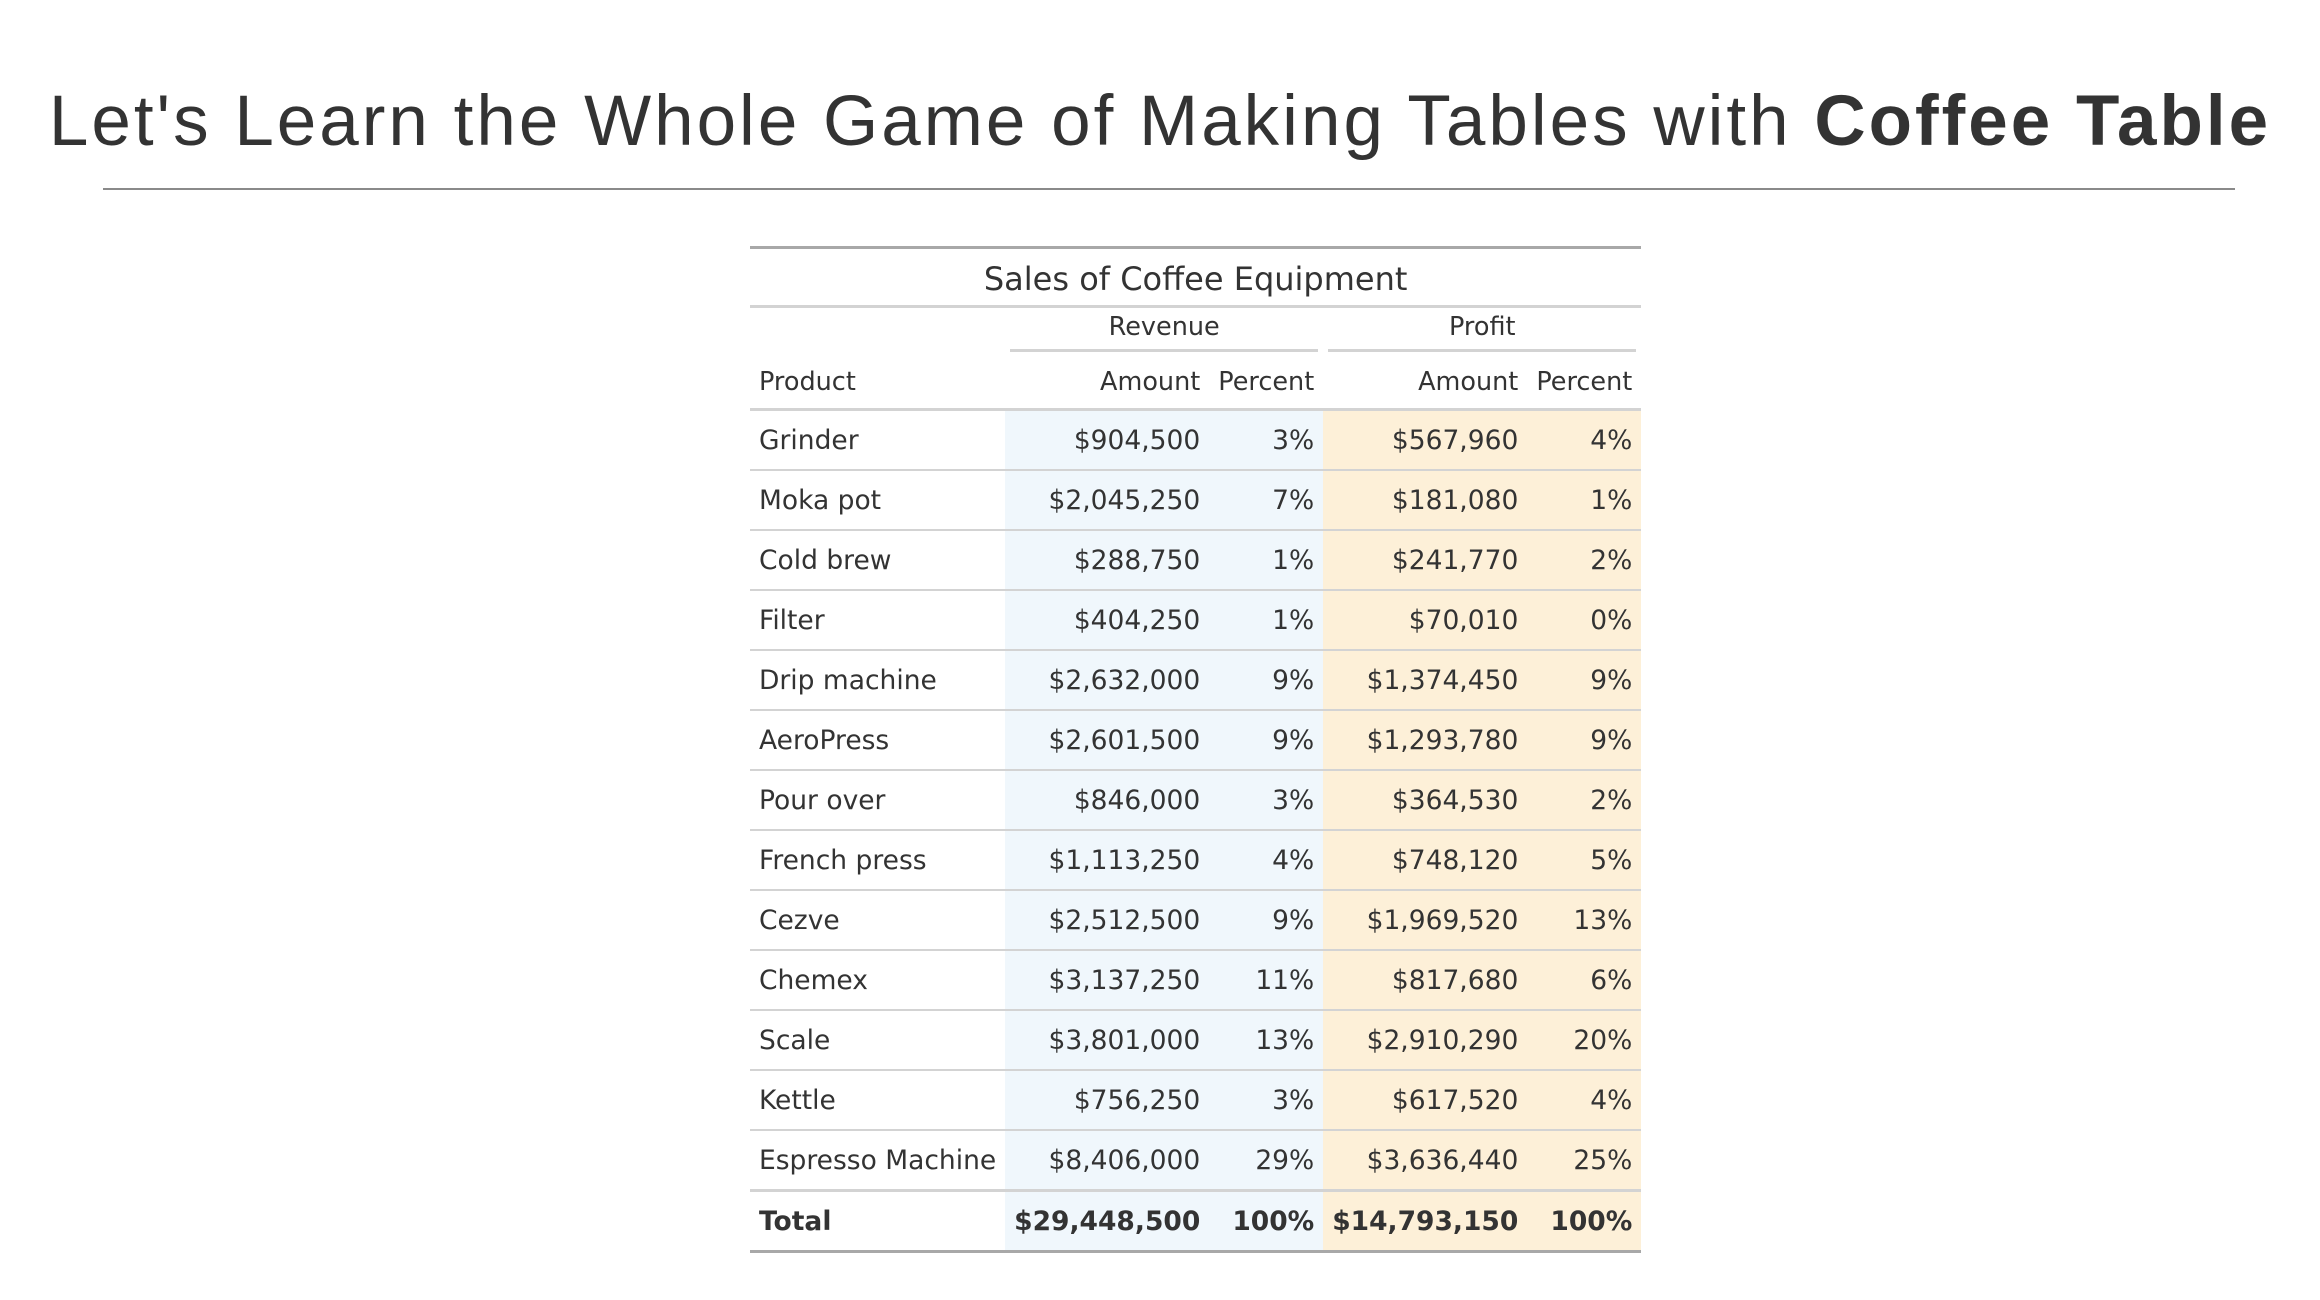  I want to click on revenue-percent-cell: 11%, so click(1266, 979).